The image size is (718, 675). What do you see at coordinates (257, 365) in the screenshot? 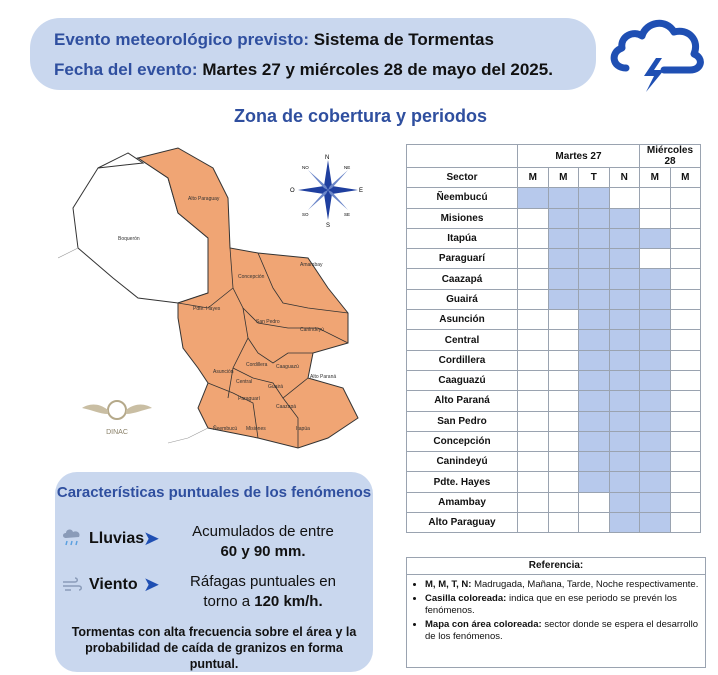
I see `map-label-cordillera: Cordillera` at bounding box center [257, 365].